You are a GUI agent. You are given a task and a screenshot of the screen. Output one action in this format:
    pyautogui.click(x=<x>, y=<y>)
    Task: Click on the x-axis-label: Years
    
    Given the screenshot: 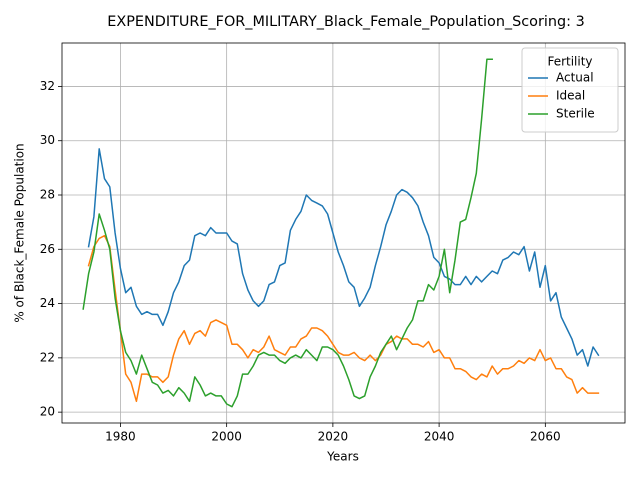 What is the action you would take?
    pyautogui.click(x=342, y=457)
    